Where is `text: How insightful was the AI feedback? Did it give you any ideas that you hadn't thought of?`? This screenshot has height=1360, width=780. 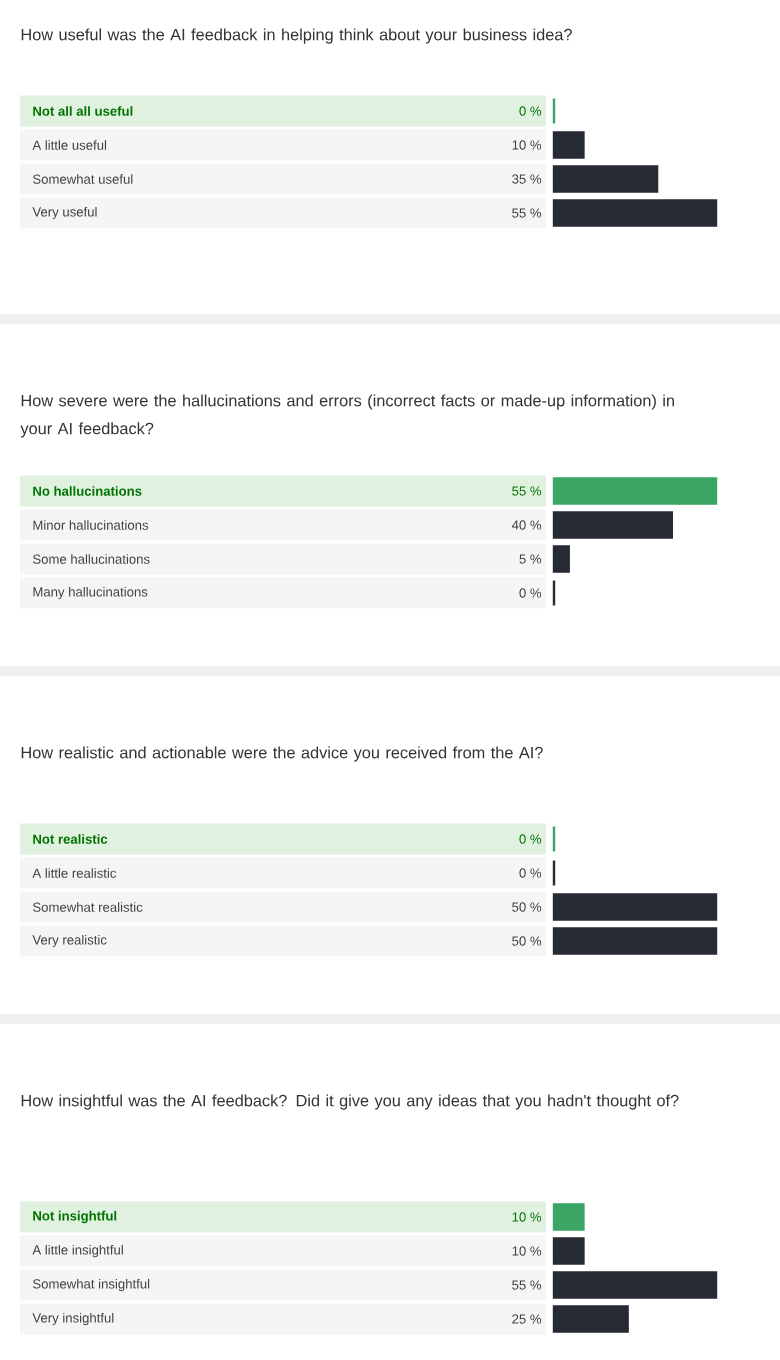 text: How insightful was the AI feedback? Did it give you any ideas that you hadn't thought of? is located at coordinates (350, 1102).